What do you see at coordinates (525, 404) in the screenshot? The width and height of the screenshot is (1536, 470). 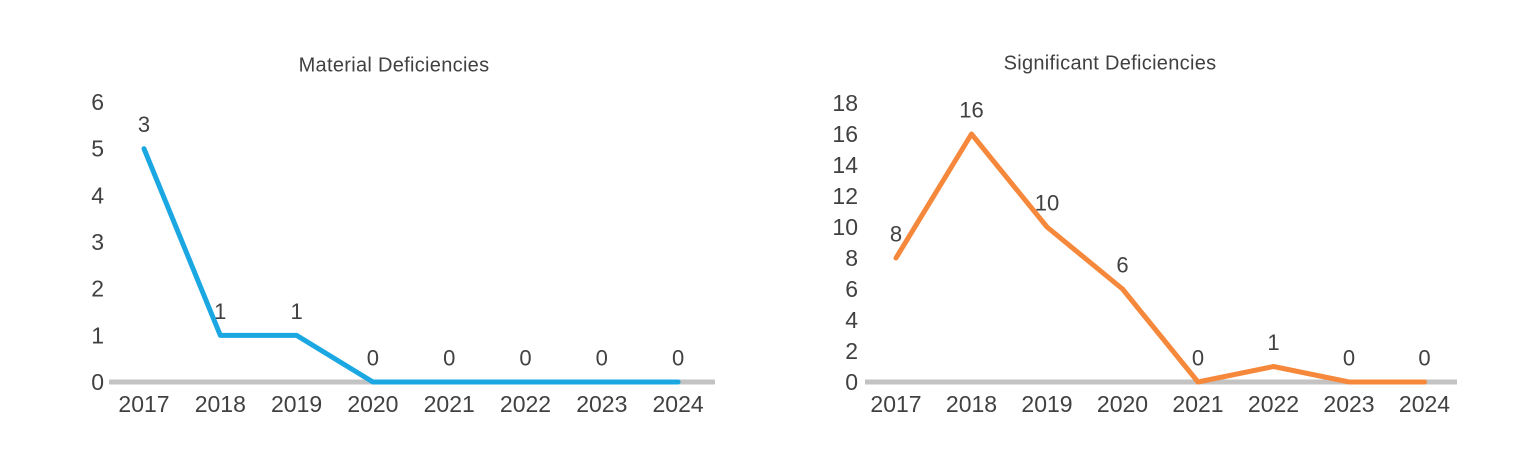 I see `material-deficiencies-x-tick-label: 2022` at bounding box center [525, 404].